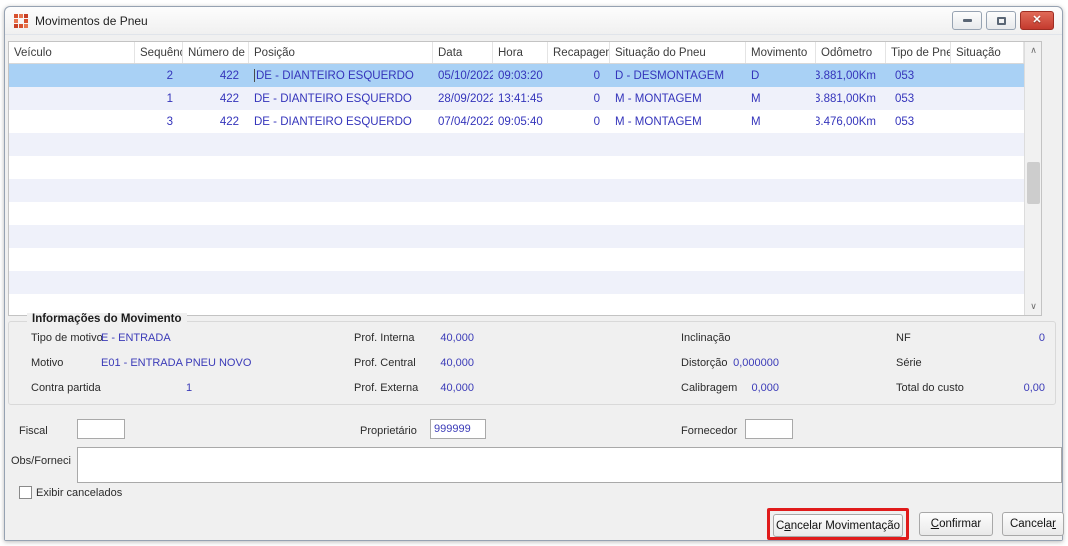 The image size is (1068, 546). I want to click on cell-sequencia: 2, so click(169, 75).